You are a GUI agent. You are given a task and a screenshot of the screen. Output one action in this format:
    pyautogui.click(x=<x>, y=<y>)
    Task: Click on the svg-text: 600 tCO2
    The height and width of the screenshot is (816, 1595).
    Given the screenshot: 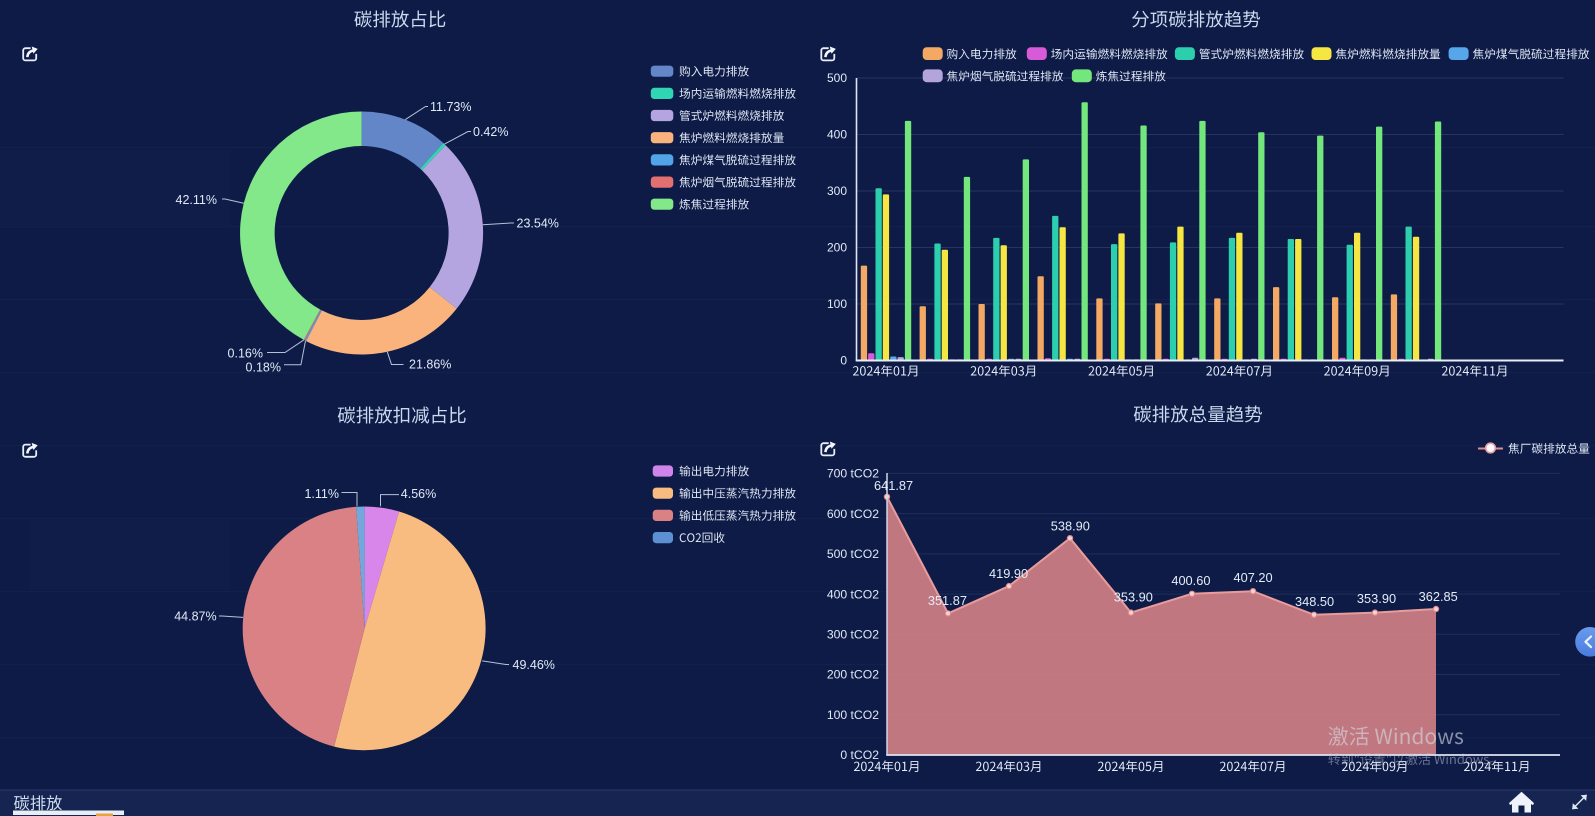 What is the action you would take?
    pyautogui.click(x=853, y=514)
    